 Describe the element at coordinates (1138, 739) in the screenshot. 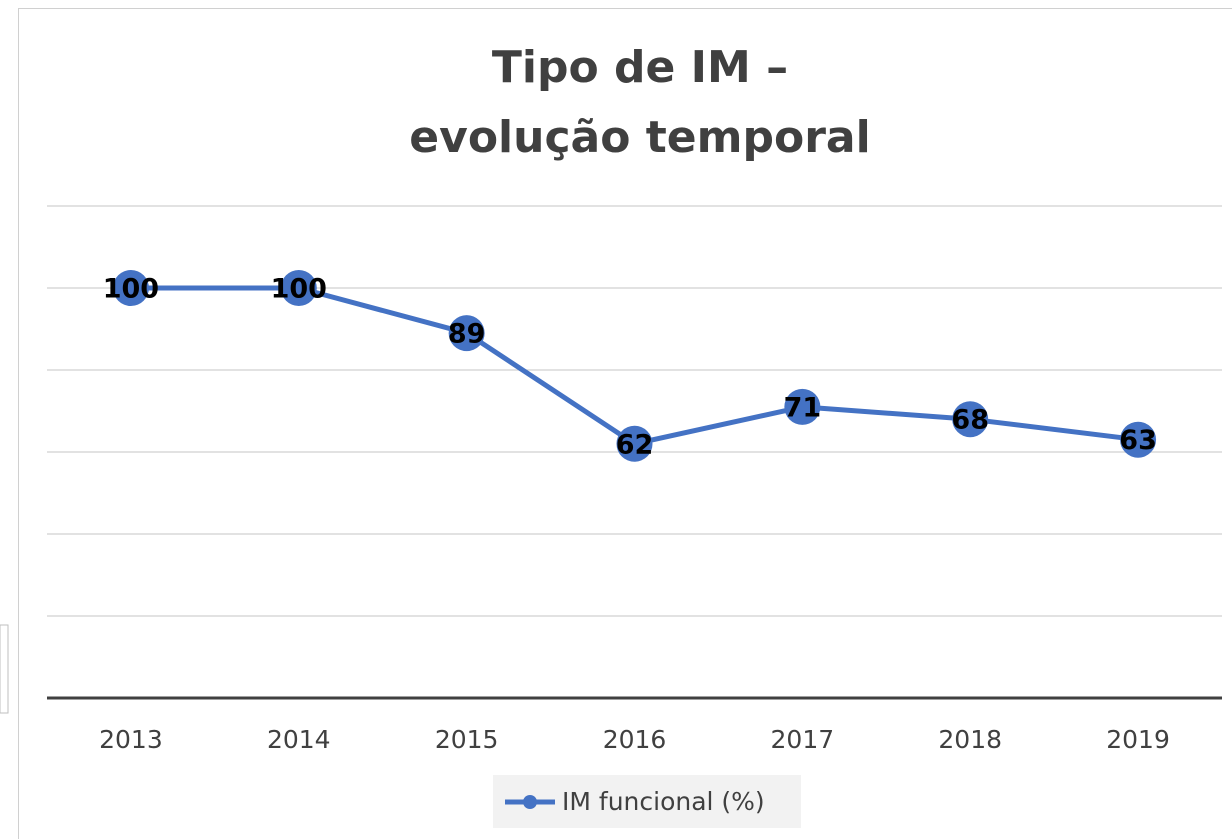

I see `x-tick-label: 2019` at that location.